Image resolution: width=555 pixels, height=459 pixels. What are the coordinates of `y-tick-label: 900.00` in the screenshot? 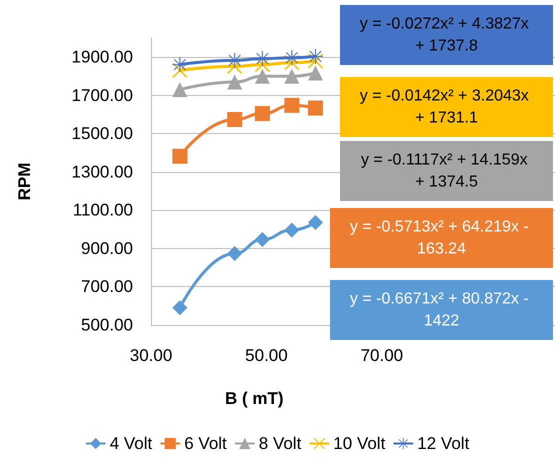 It's located at (107, 248).